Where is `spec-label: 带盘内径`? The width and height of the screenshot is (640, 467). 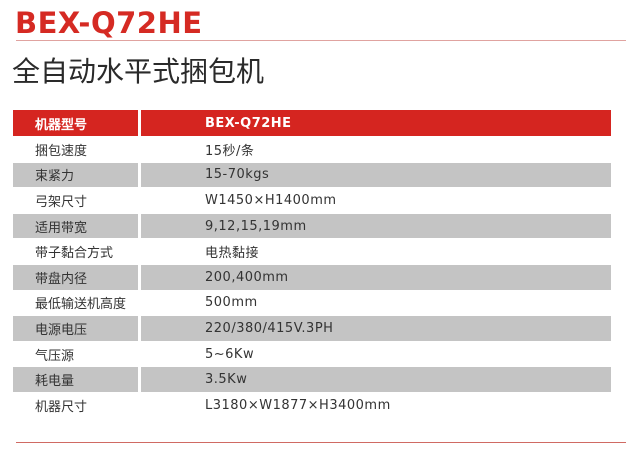 spec-label: 带盘内径 is located at coordinates (77, 277).